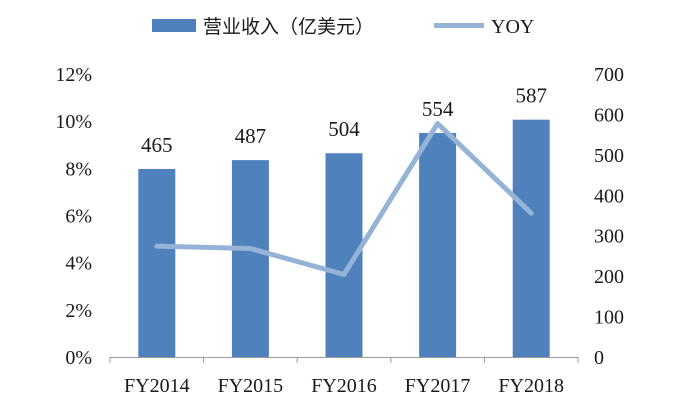 The height and width of the screenshot is (415, 688). Describe the element at coordinates (609, 115) in the screenshot. I see `right-axis-tick-label: 600` at that location.